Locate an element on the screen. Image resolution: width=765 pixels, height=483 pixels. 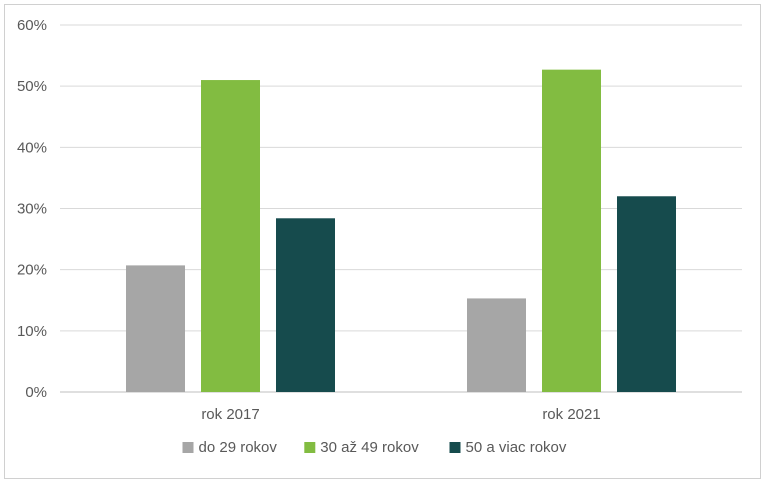
legend-label-1: do 29 rokov is located at coordinates (238, 447).